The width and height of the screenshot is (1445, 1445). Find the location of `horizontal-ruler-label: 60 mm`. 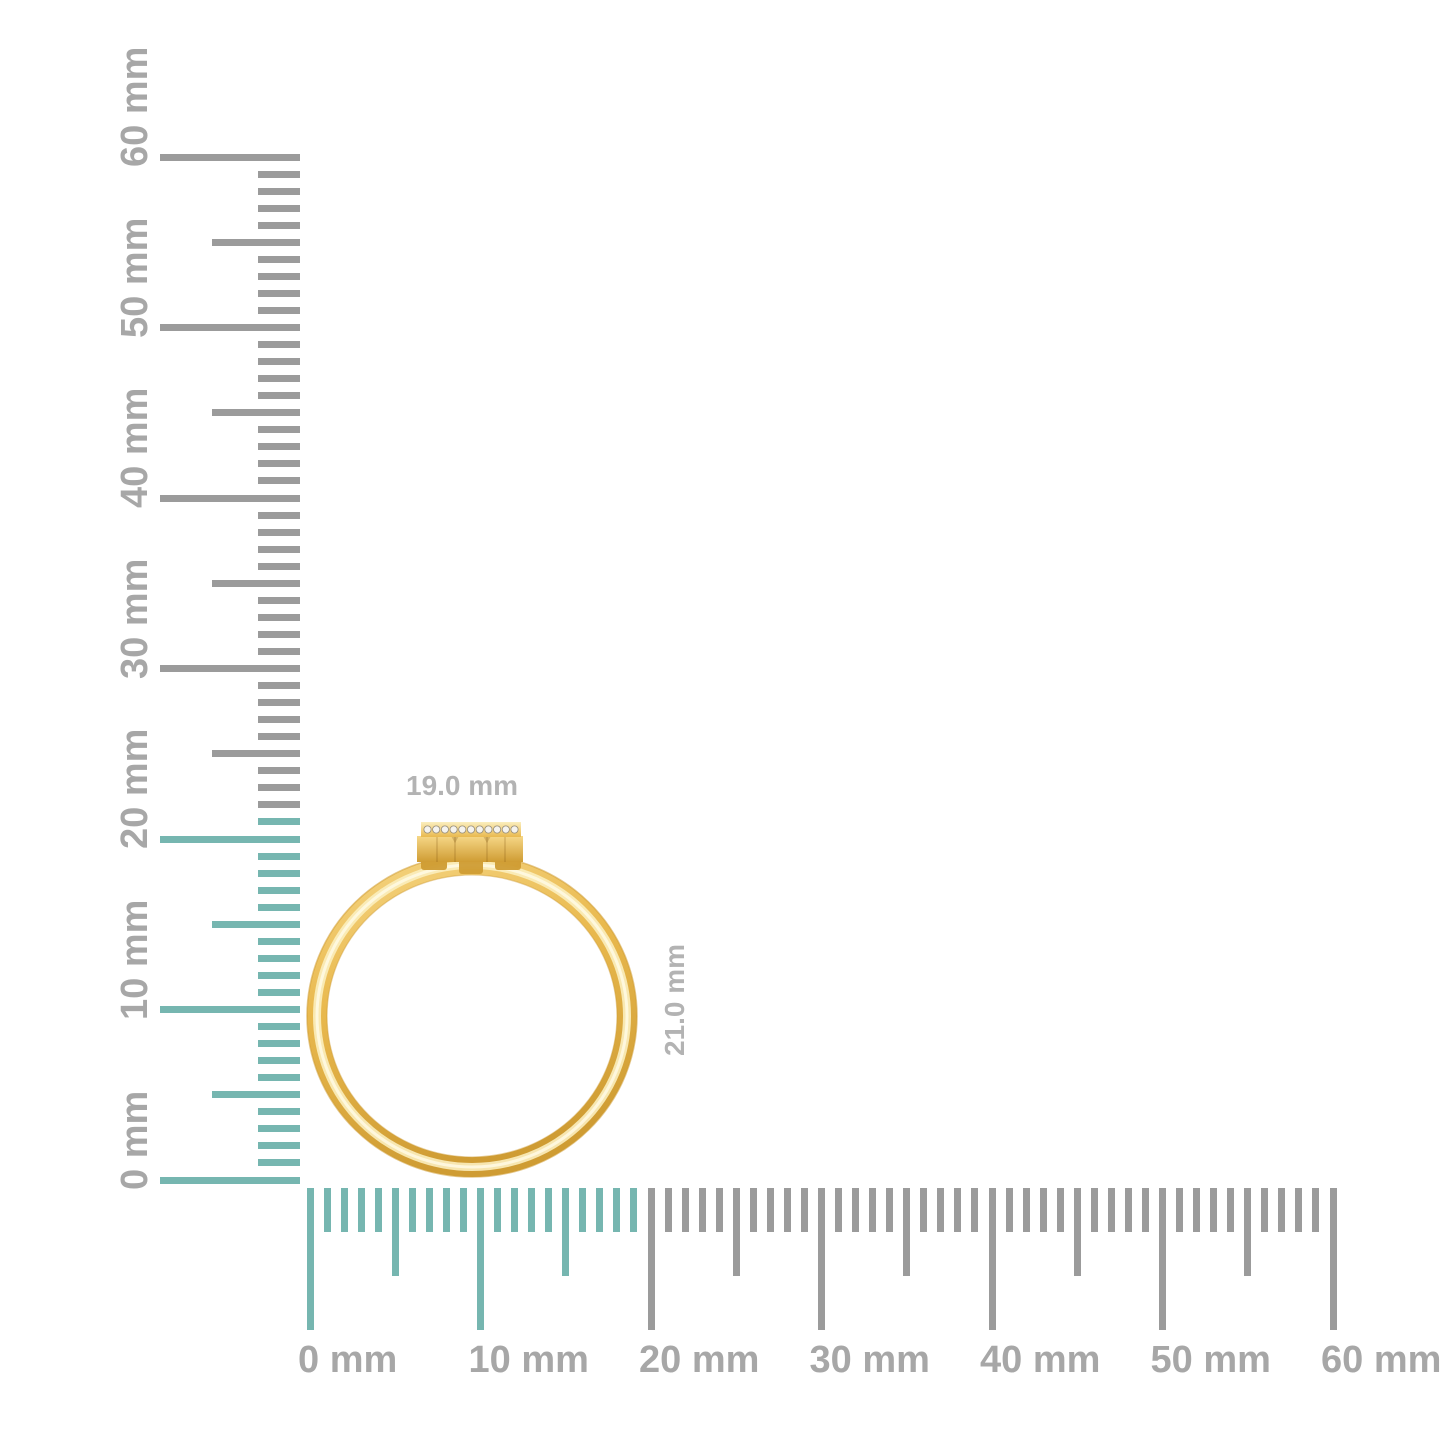

horizontal-ruler-label: 60 mm is located at coordinates (1381, 1360).